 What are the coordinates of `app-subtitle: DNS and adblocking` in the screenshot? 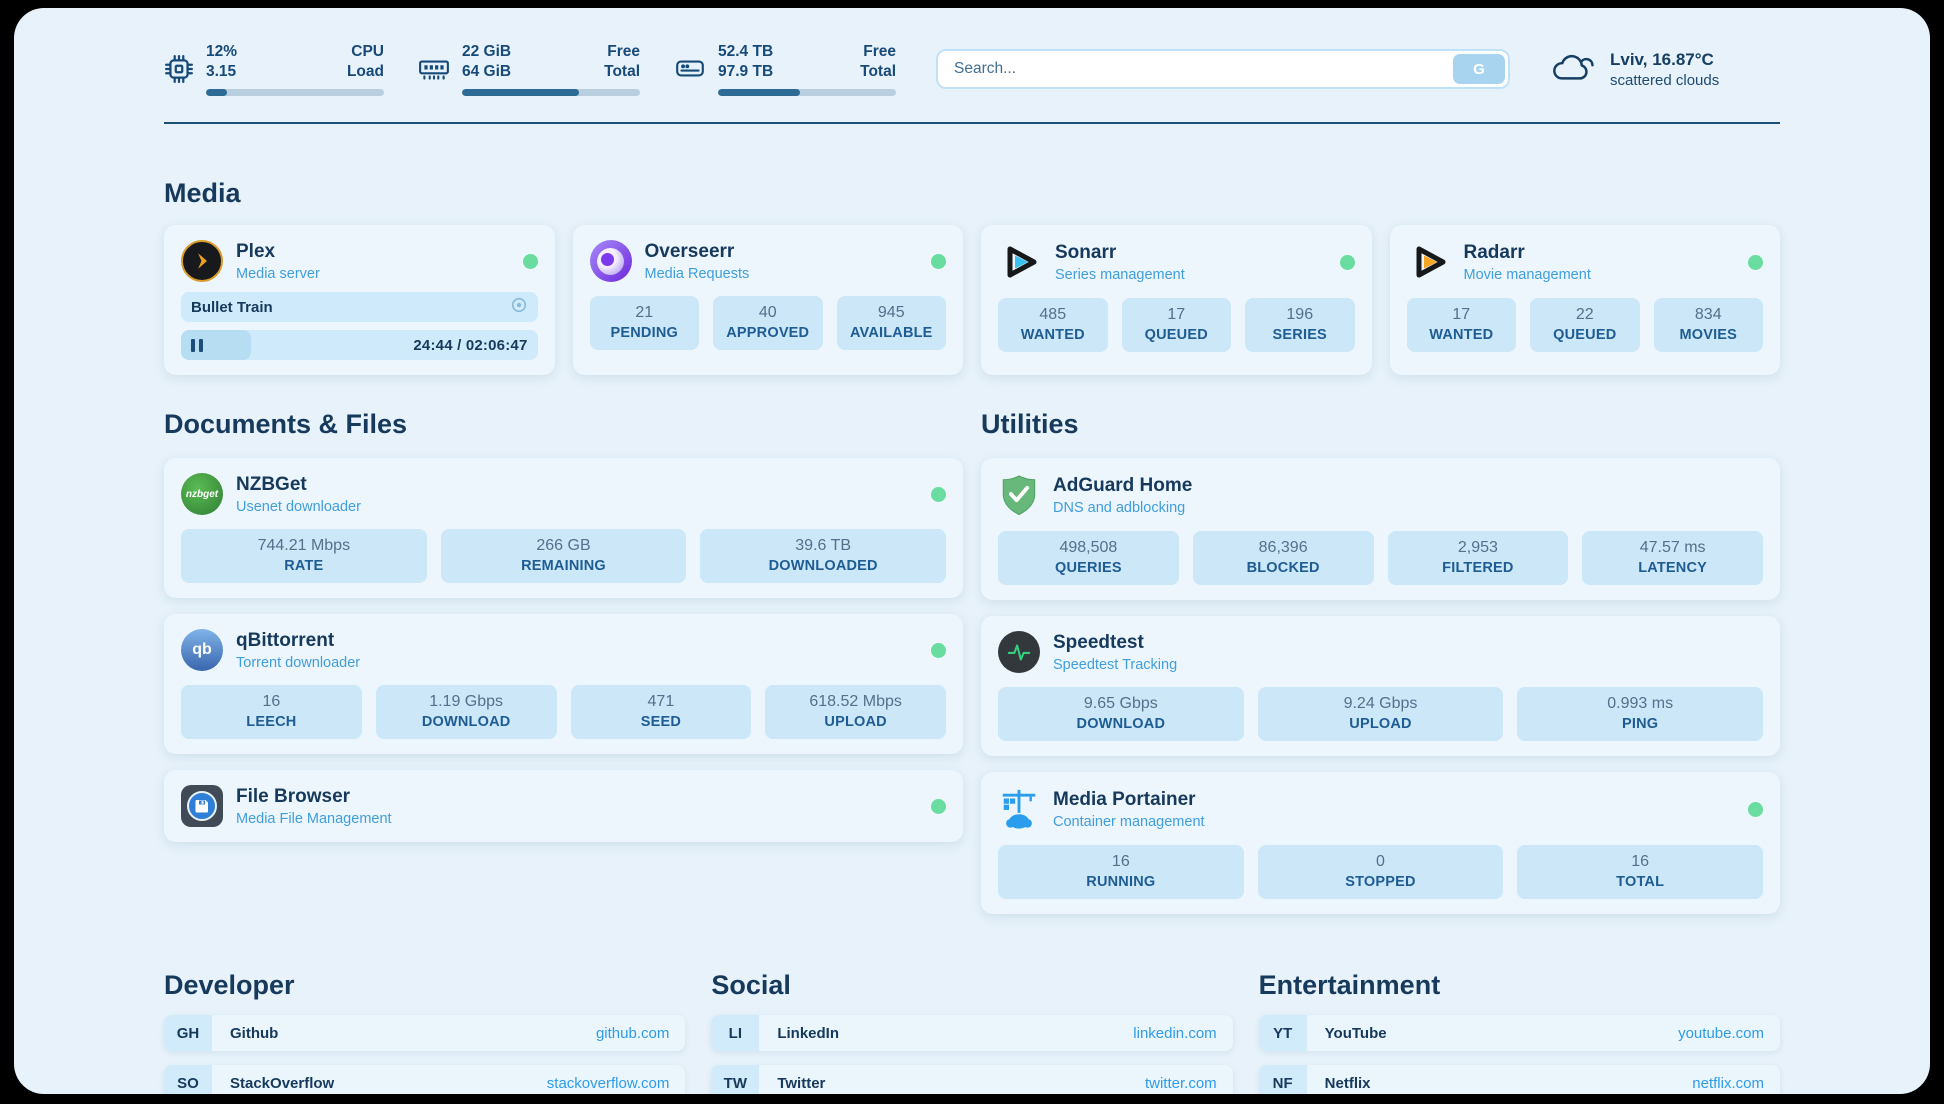 It's located at (1119, 507).